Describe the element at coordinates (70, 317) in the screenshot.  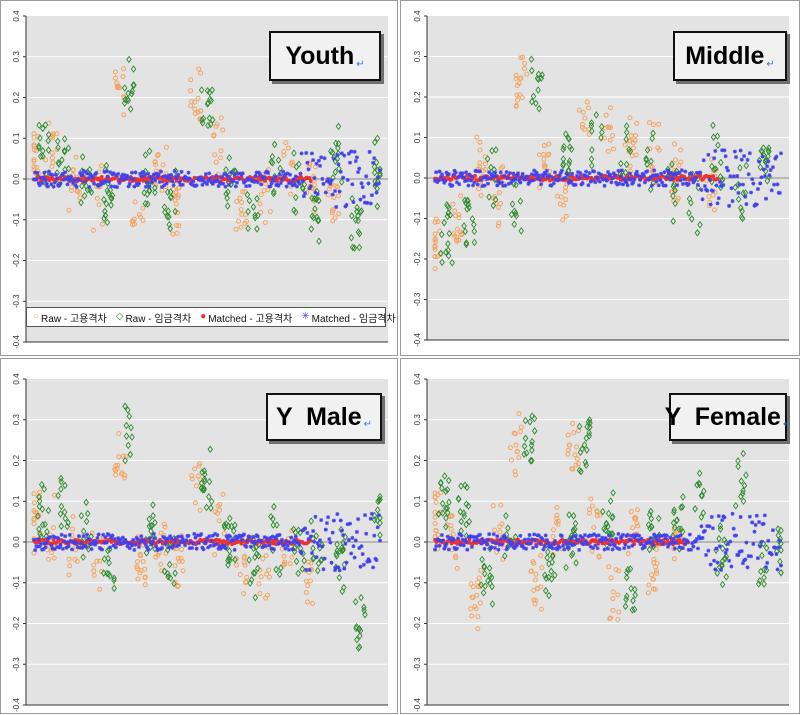
I see `legend-item-raw-employment: ○ Raw - 고용격차` at that location.